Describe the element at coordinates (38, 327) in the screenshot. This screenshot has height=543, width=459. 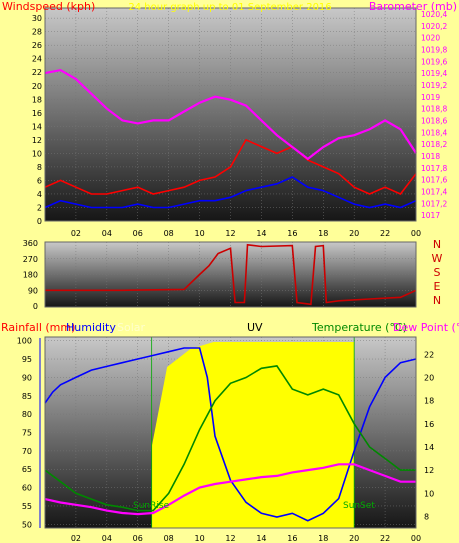
I see `rainfall-axis-label: Rainfall (mm)` at that location.